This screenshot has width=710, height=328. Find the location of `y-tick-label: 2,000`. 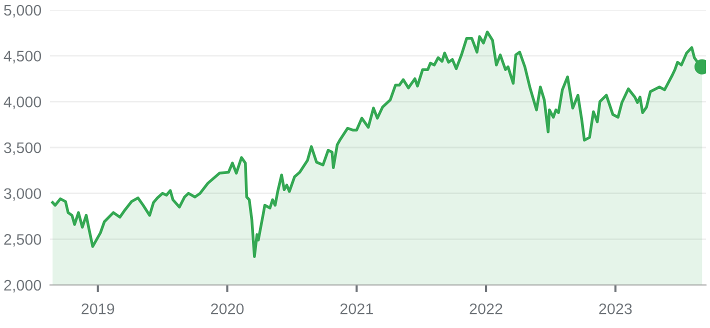

y-tick-label: 2,000 is located at coordinates (23, 286).